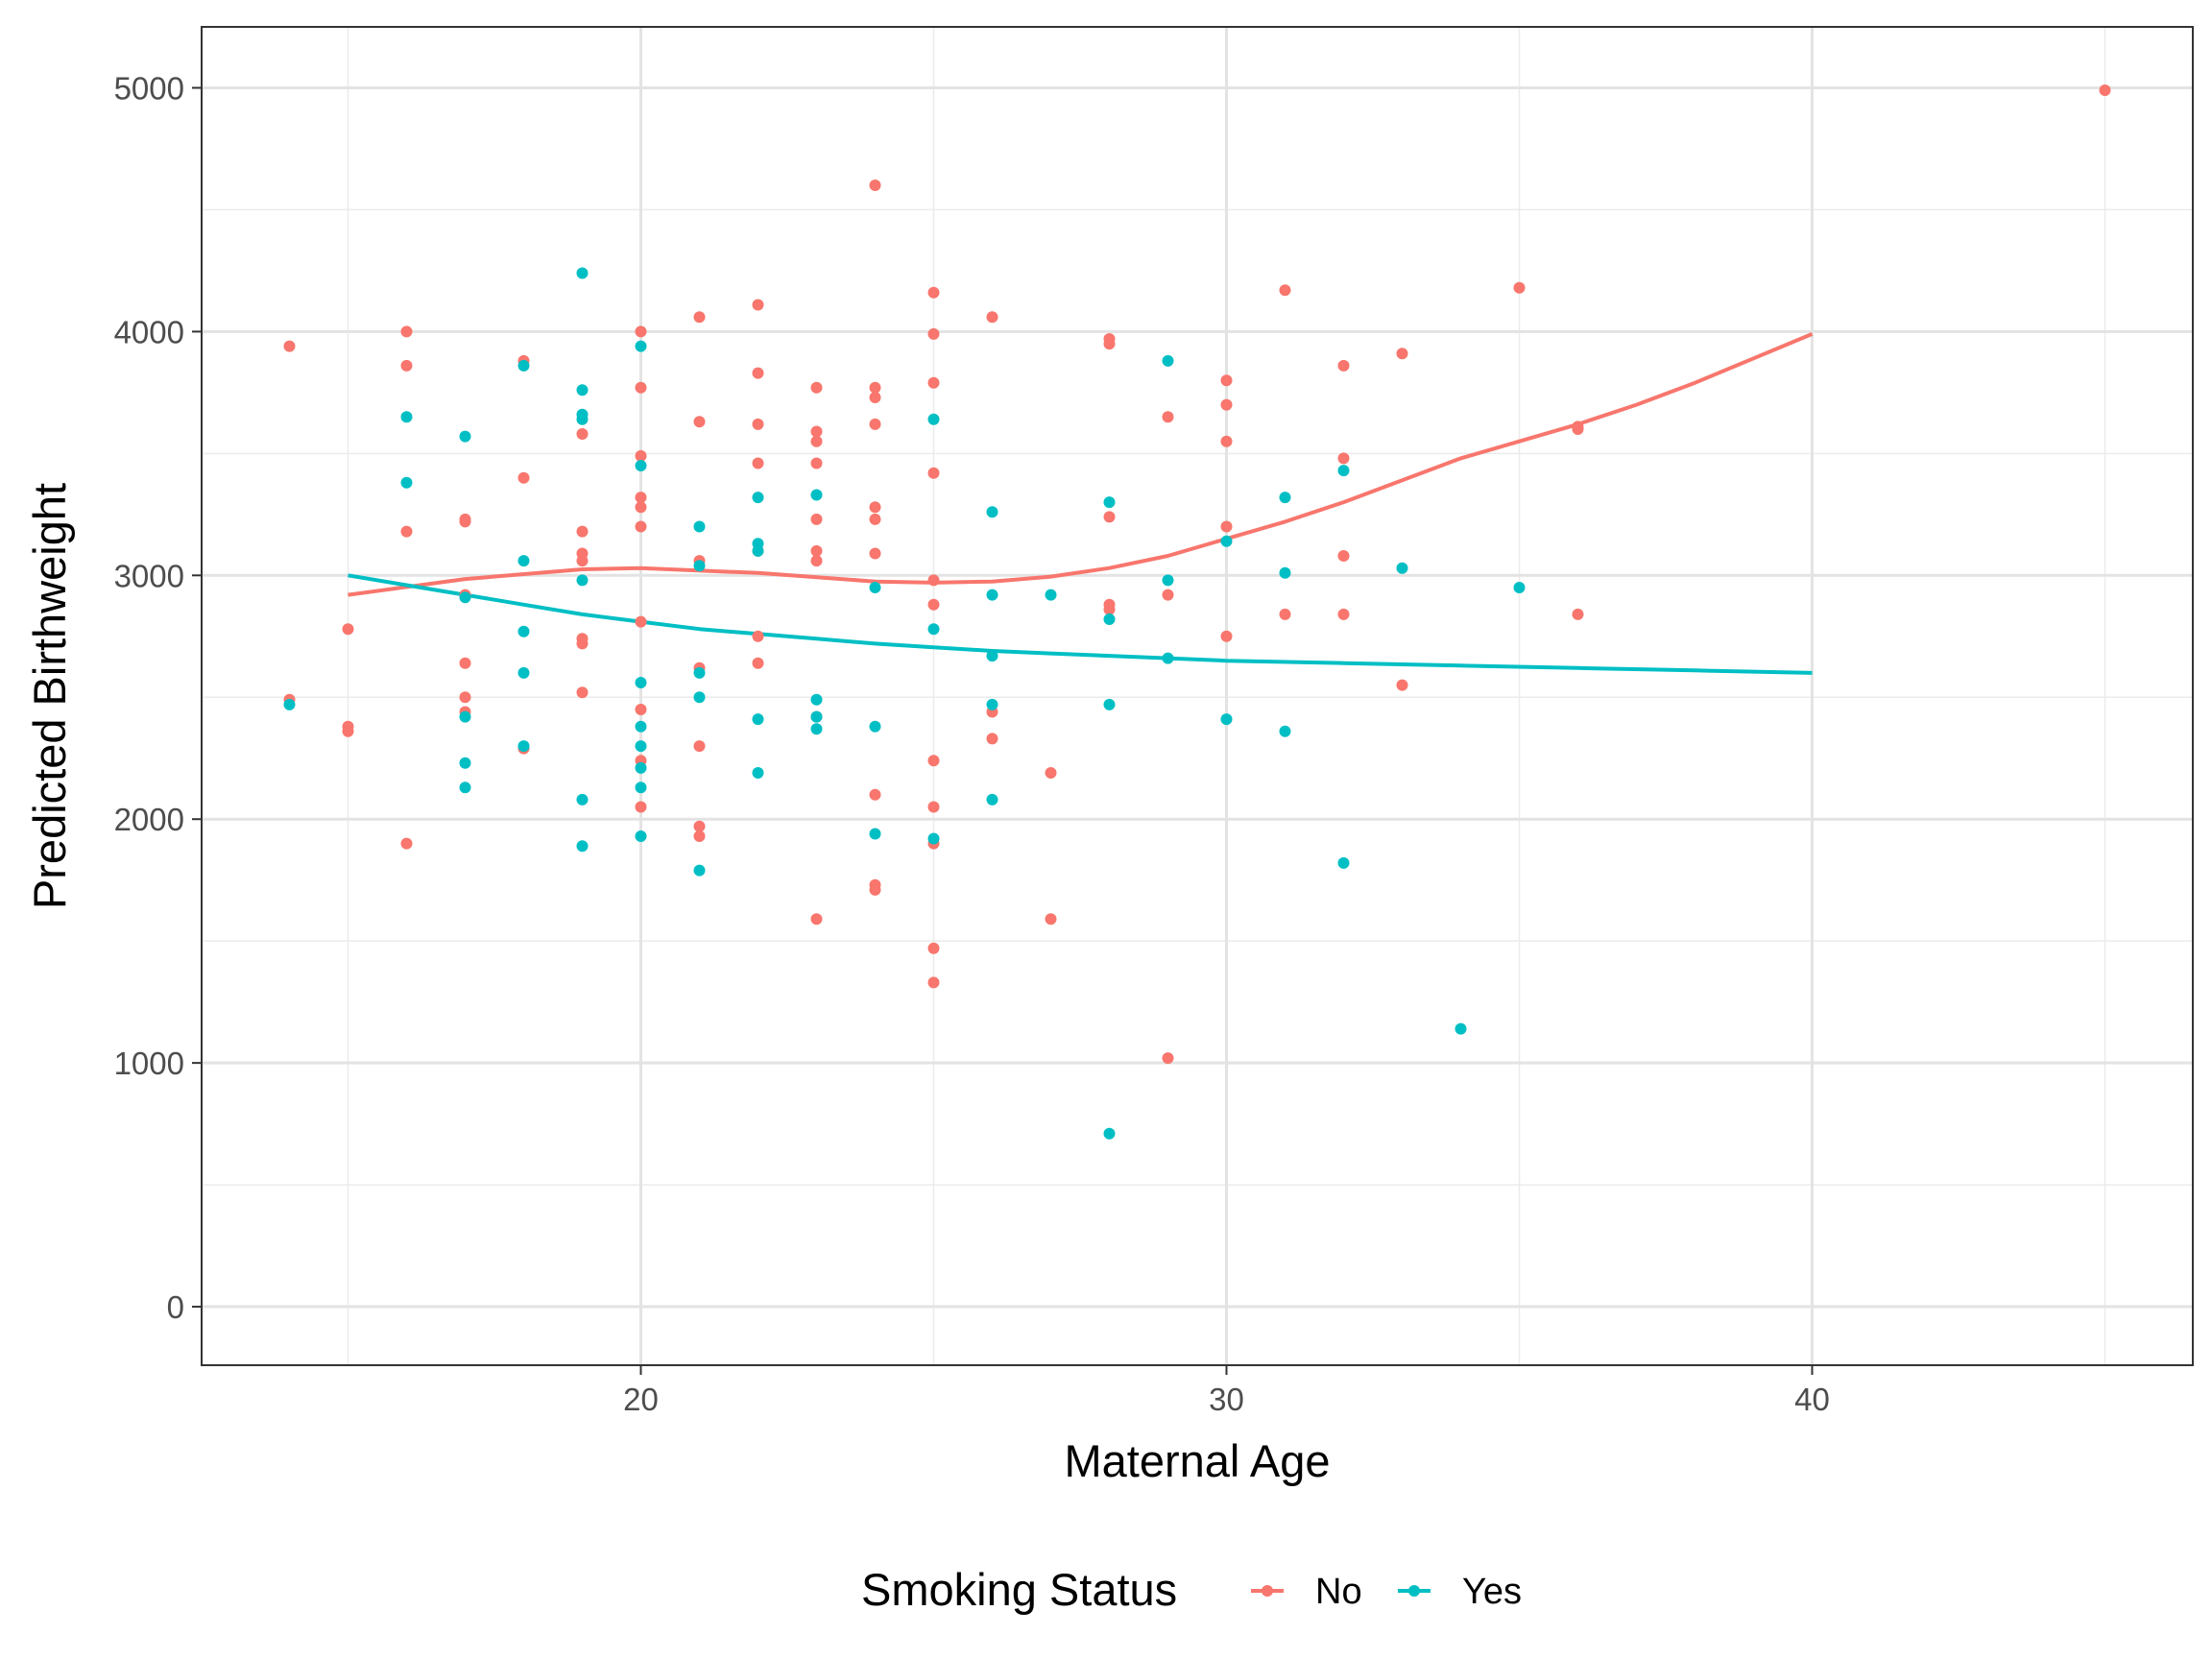 This screenshot has height=1659, width=2212. I want to click on x-tick-label: 20, so click(641, 1399).